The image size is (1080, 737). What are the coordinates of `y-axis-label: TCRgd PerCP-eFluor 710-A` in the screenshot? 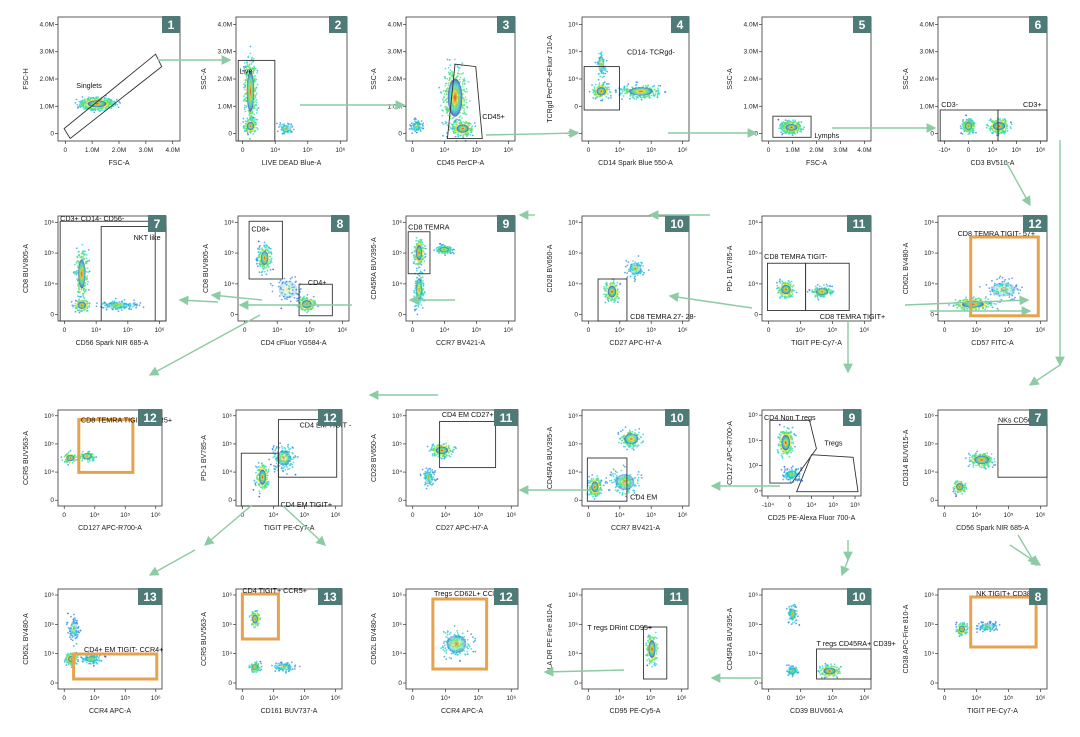 It's located at (550, 79).